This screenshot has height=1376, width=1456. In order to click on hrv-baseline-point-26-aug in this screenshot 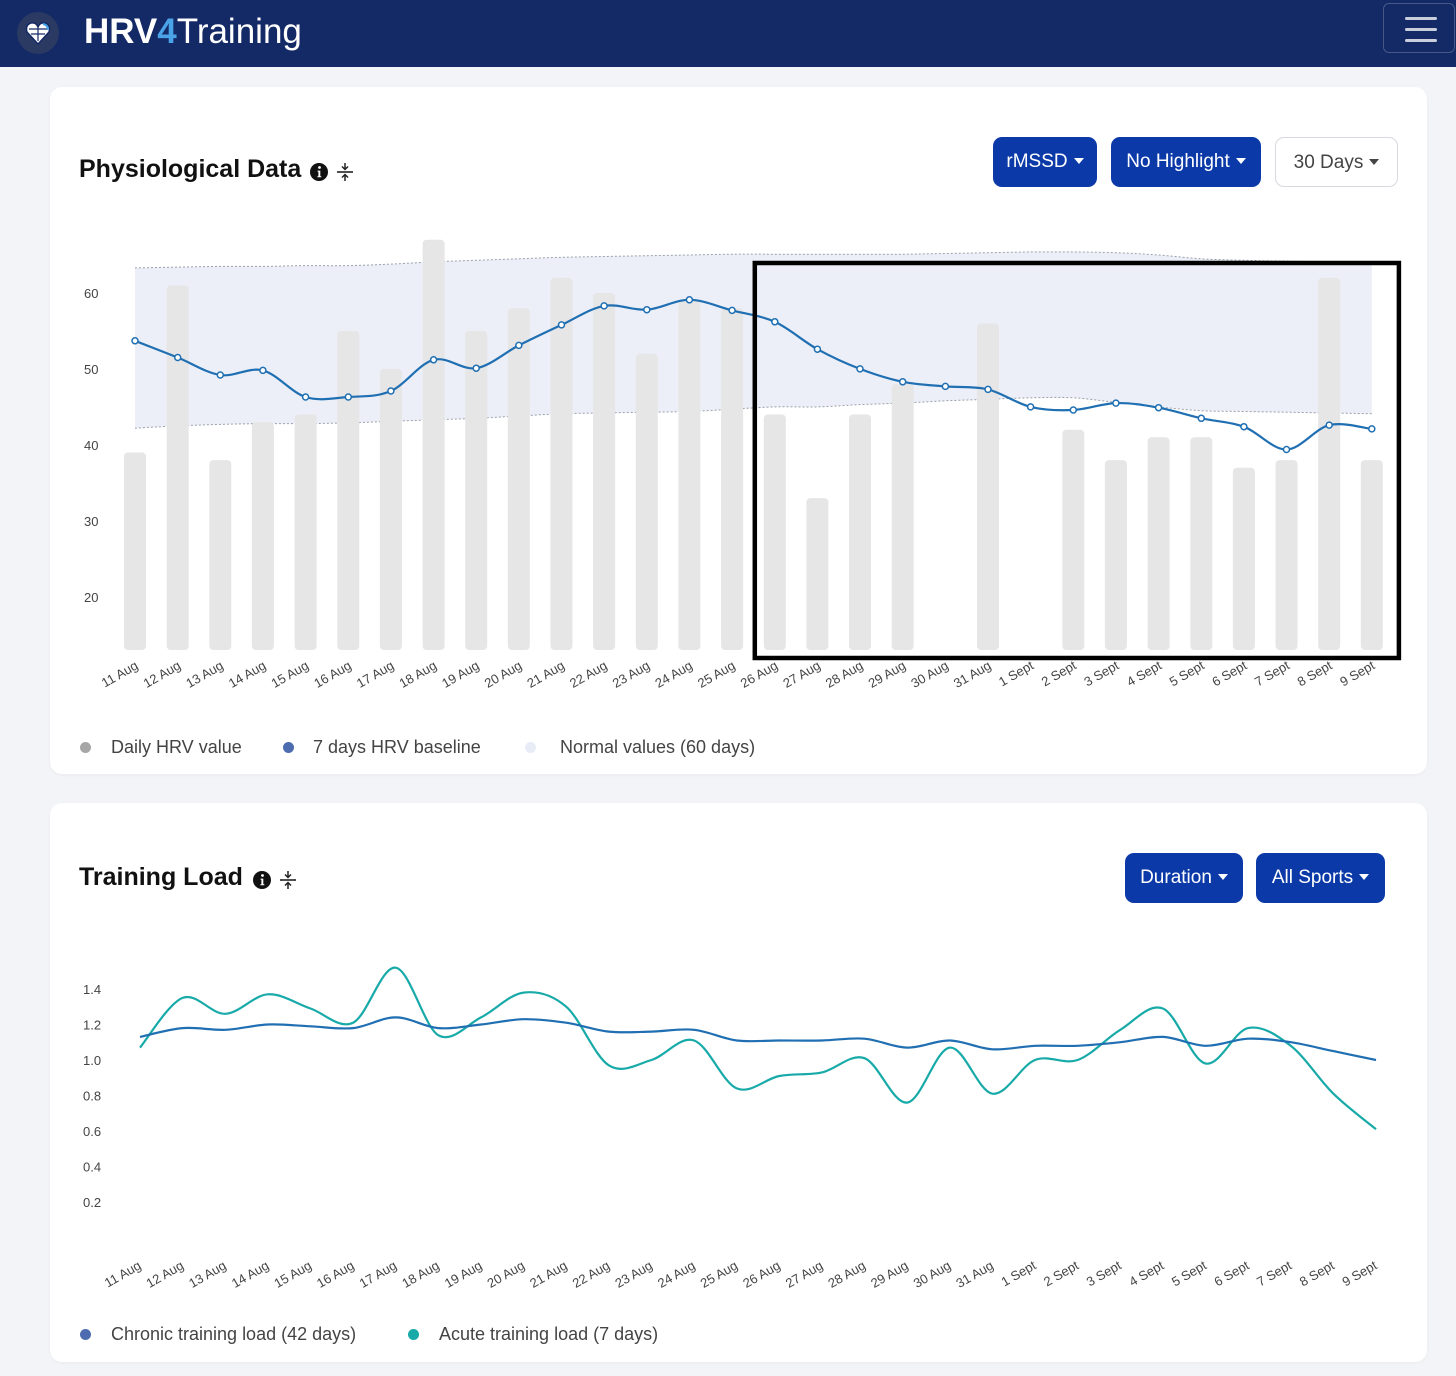, I will do `click(775, 322)`.